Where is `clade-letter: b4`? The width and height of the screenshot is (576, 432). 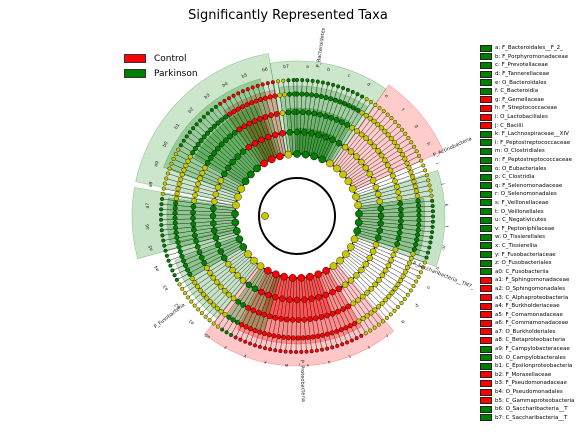 clade-letter: b4 is located at coordinates (225, 85).